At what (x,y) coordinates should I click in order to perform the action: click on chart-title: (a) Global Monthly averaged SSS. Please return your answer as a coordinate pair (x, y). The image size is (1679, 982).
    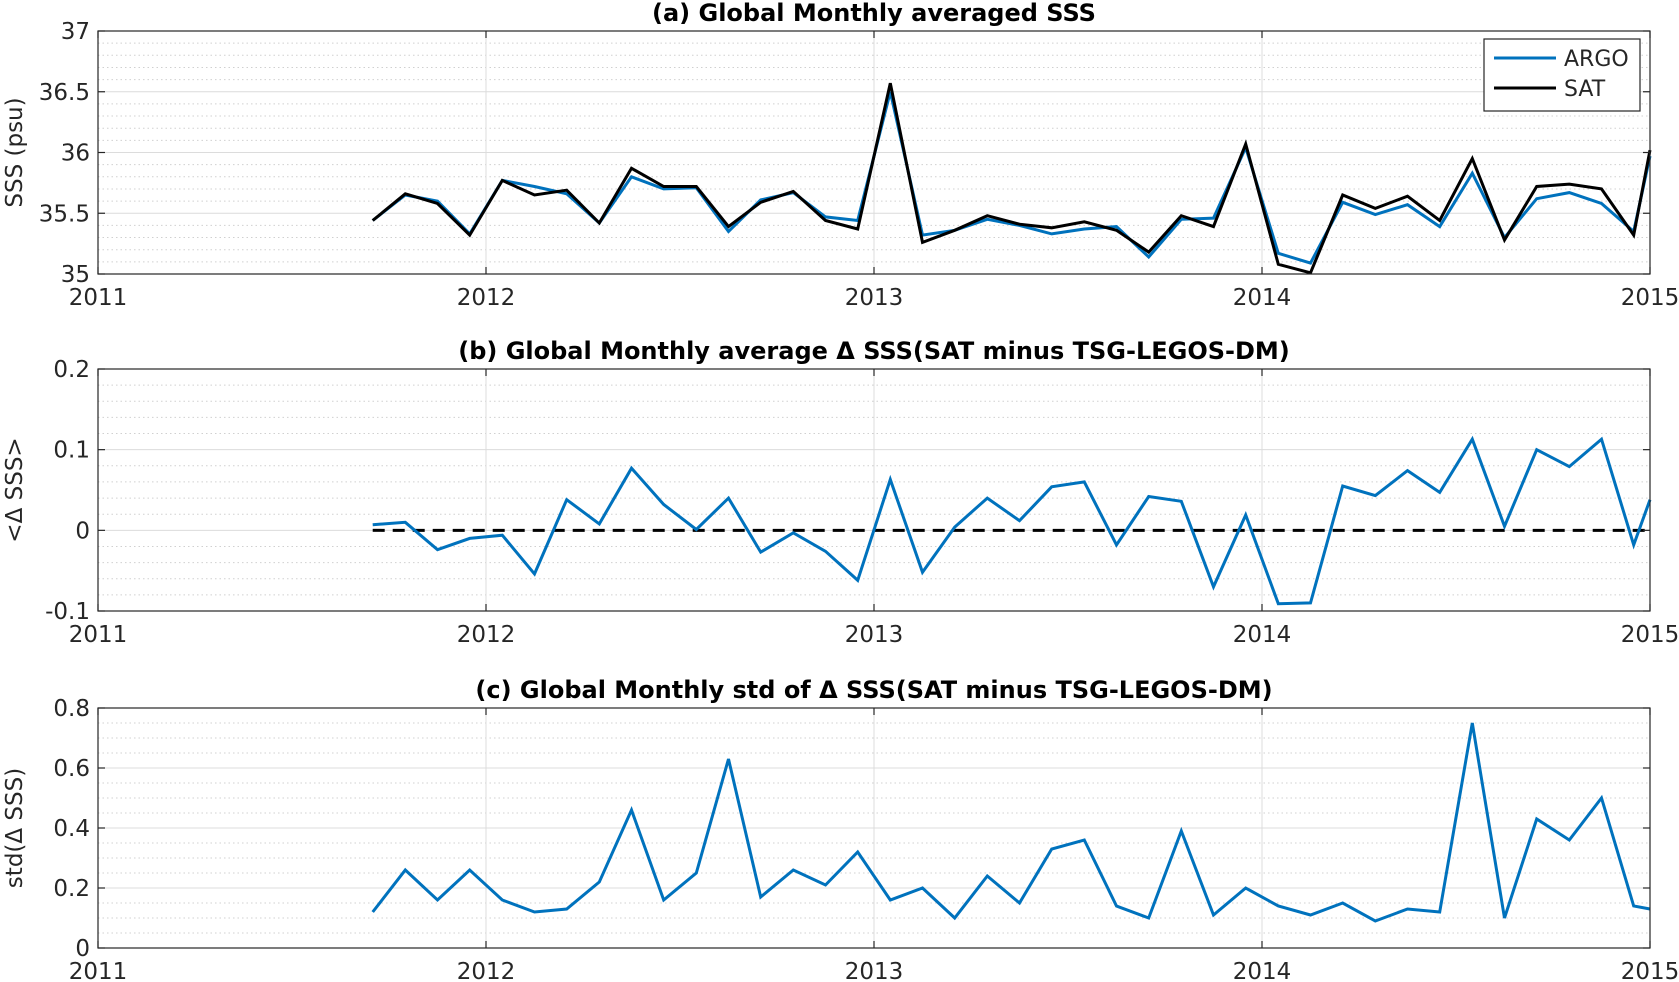
    Looking at the image, I should click on (874, 13).